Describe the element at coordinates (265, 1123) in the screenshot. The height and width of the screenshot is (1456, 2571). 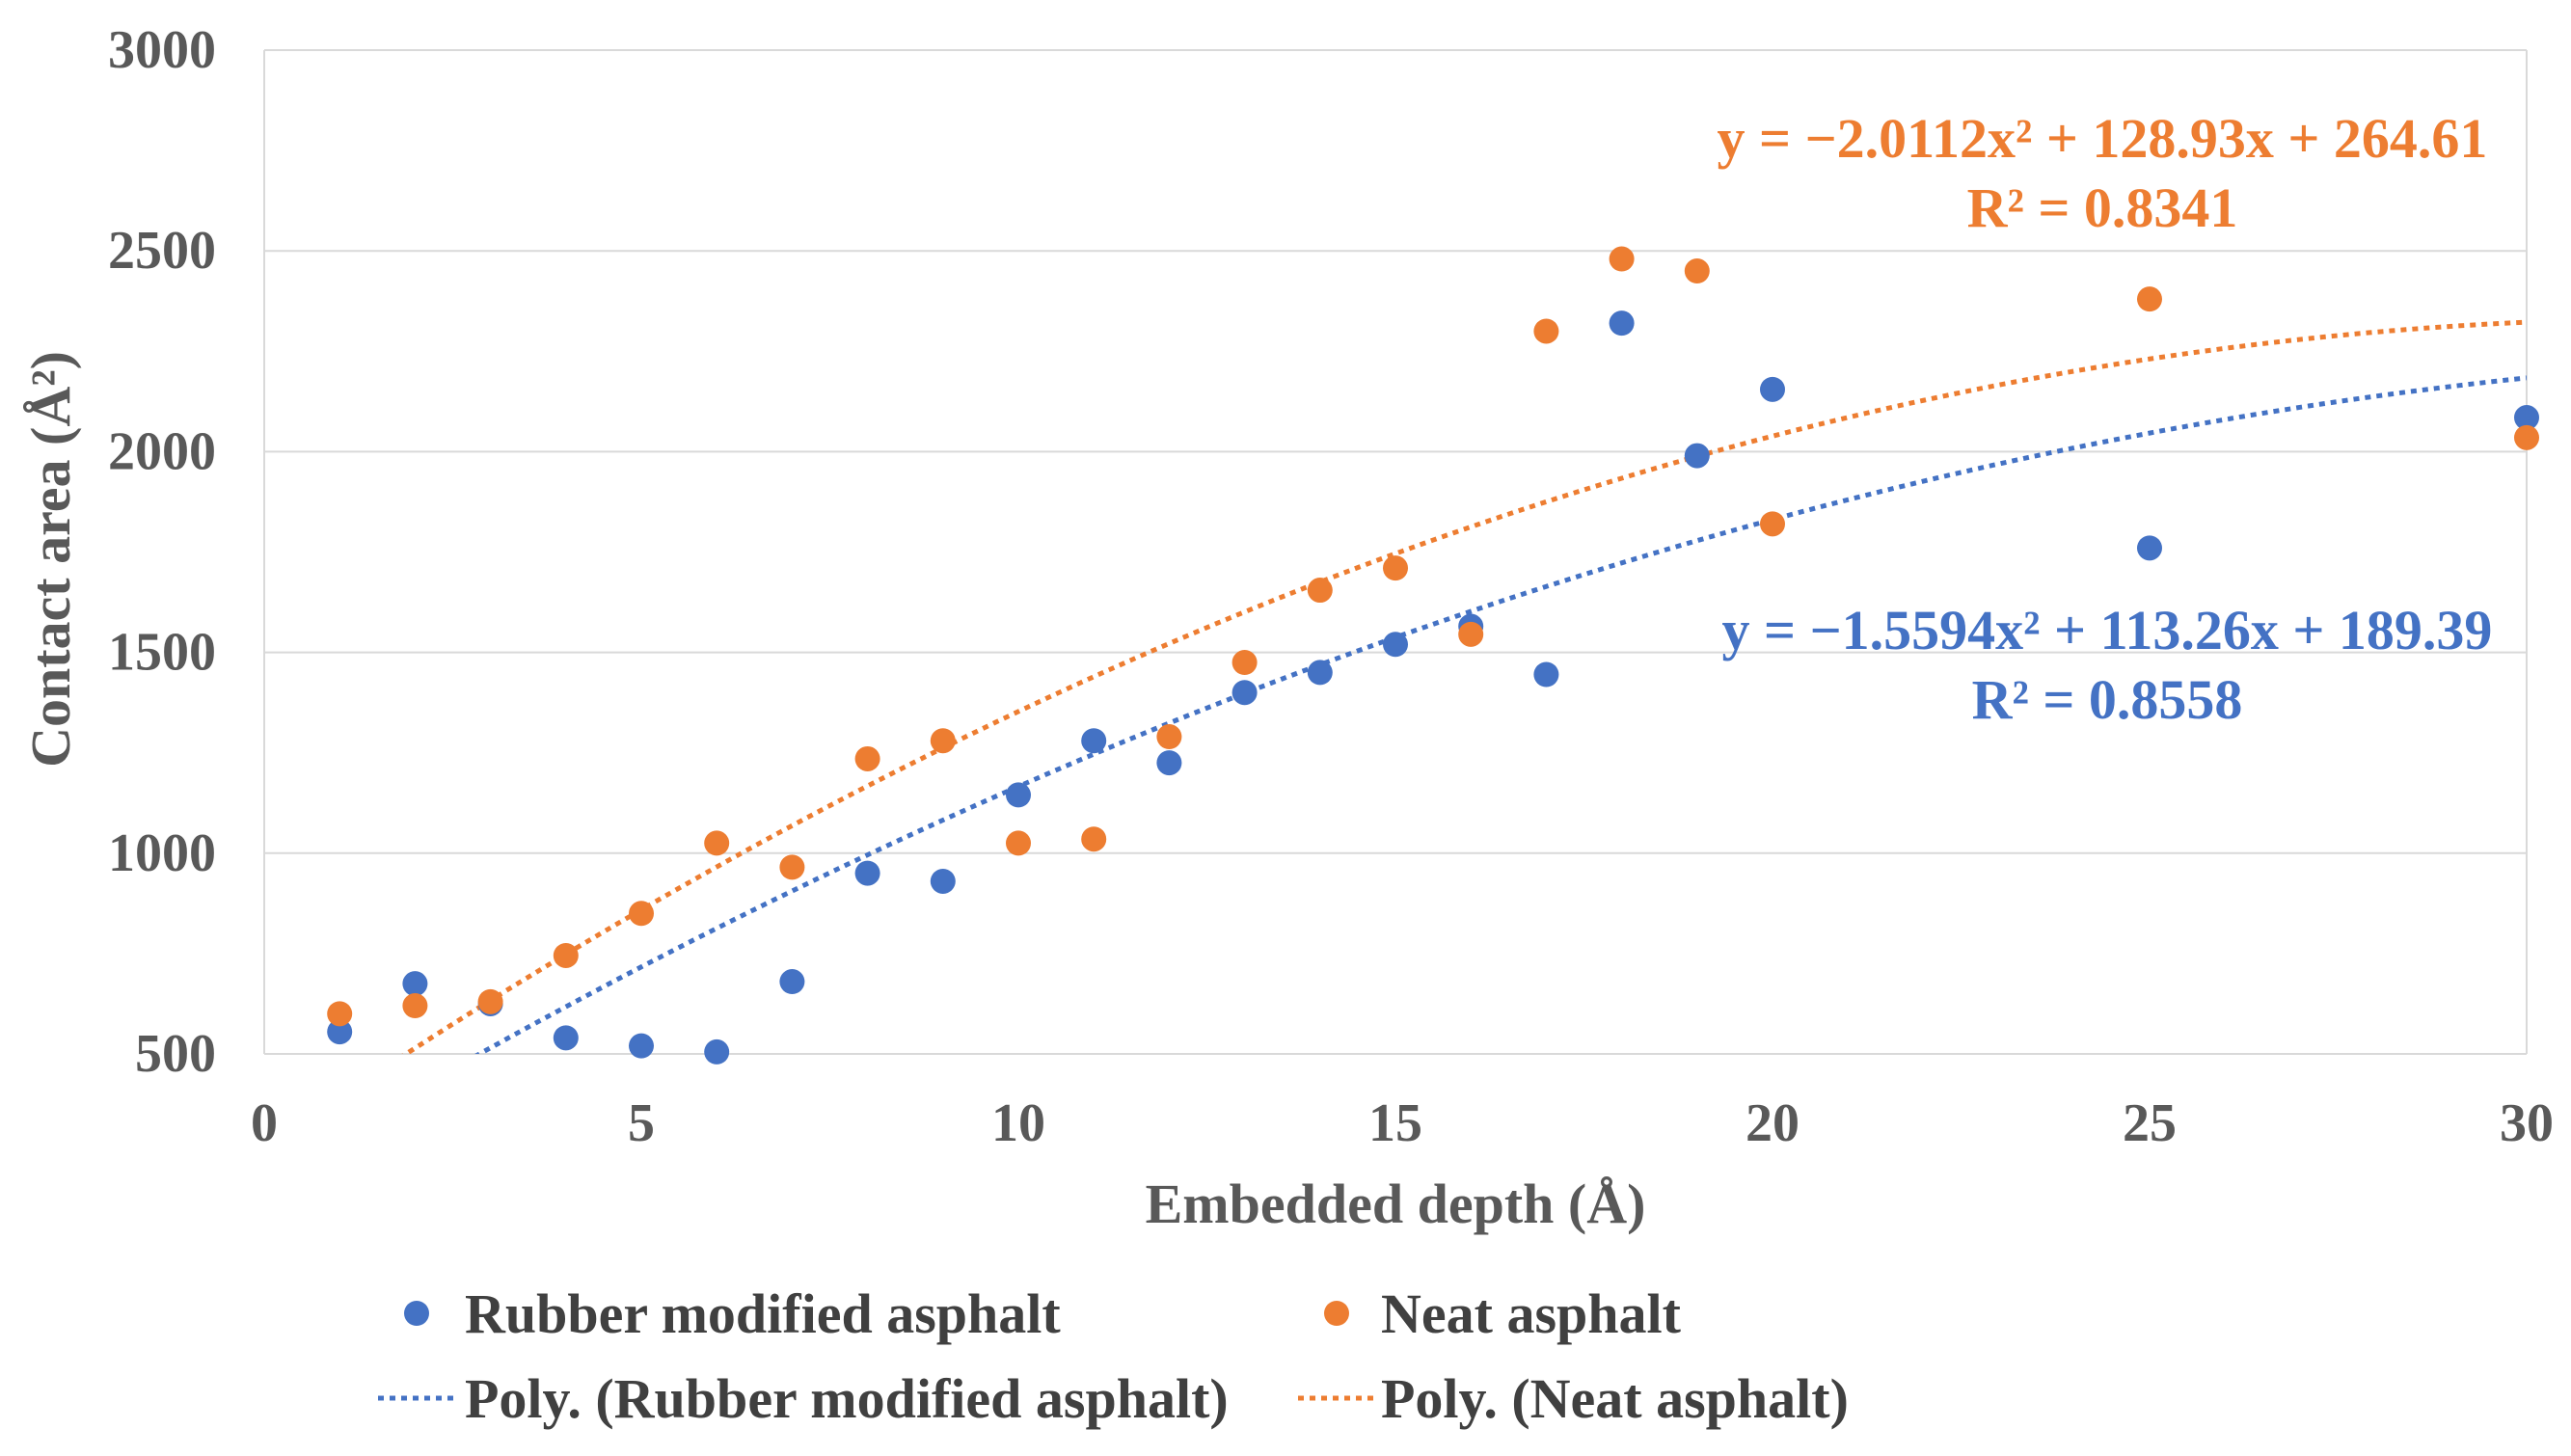
I see `x-tick-label: 0` at that location.